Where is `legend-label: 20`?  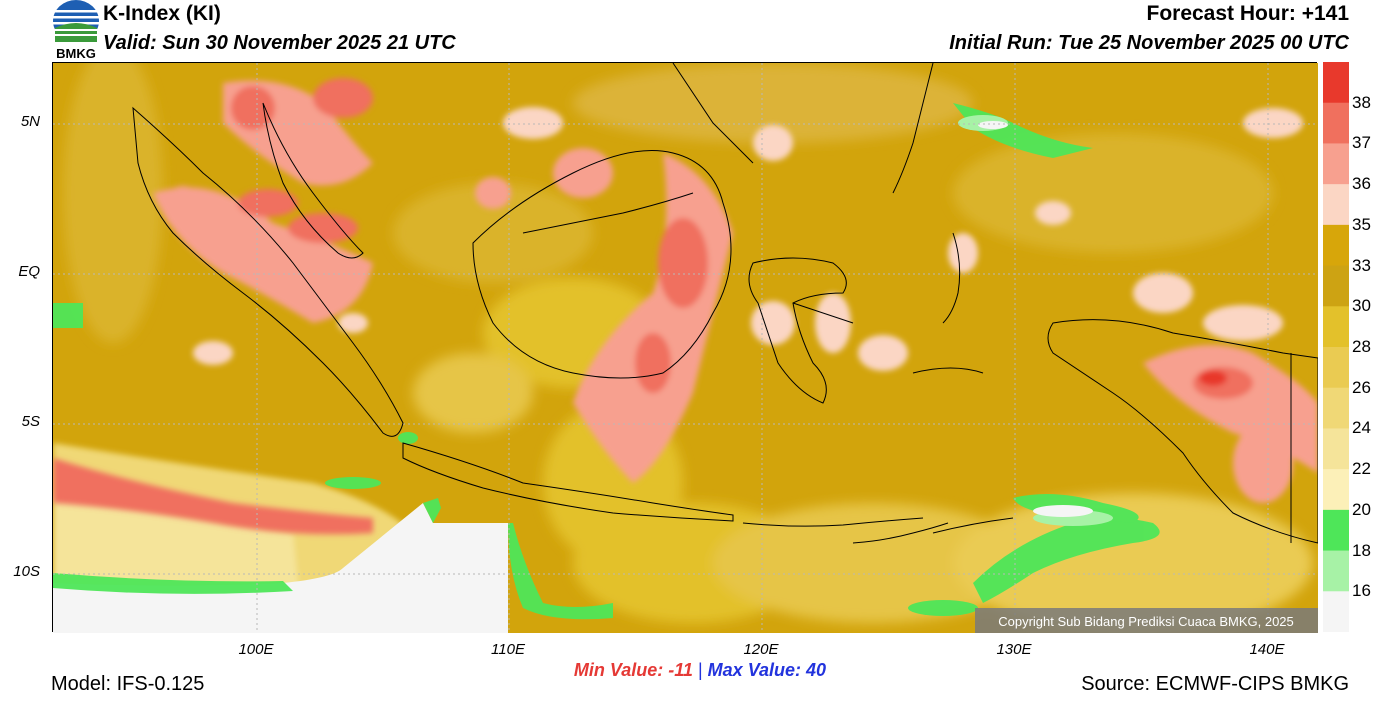
legend-label: 20 is located at coordinates (1361, 509).